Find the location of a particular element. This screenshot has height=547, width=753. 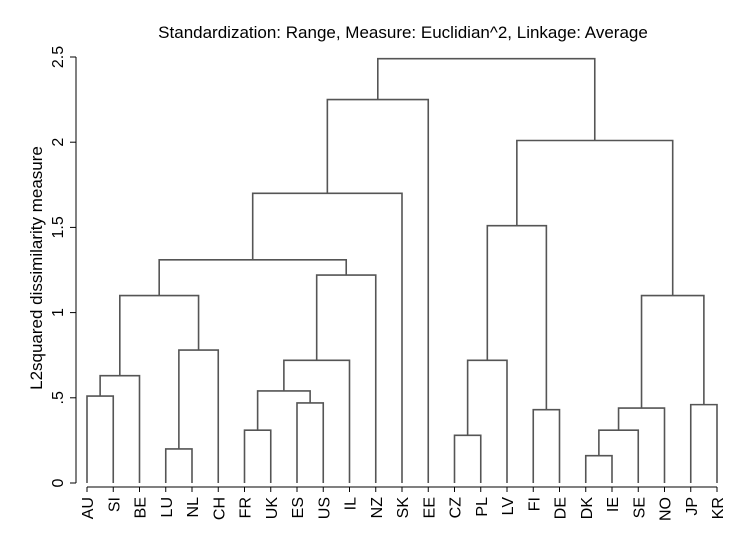

leaf-label-kr: KR is located at coordinates (718, 508).